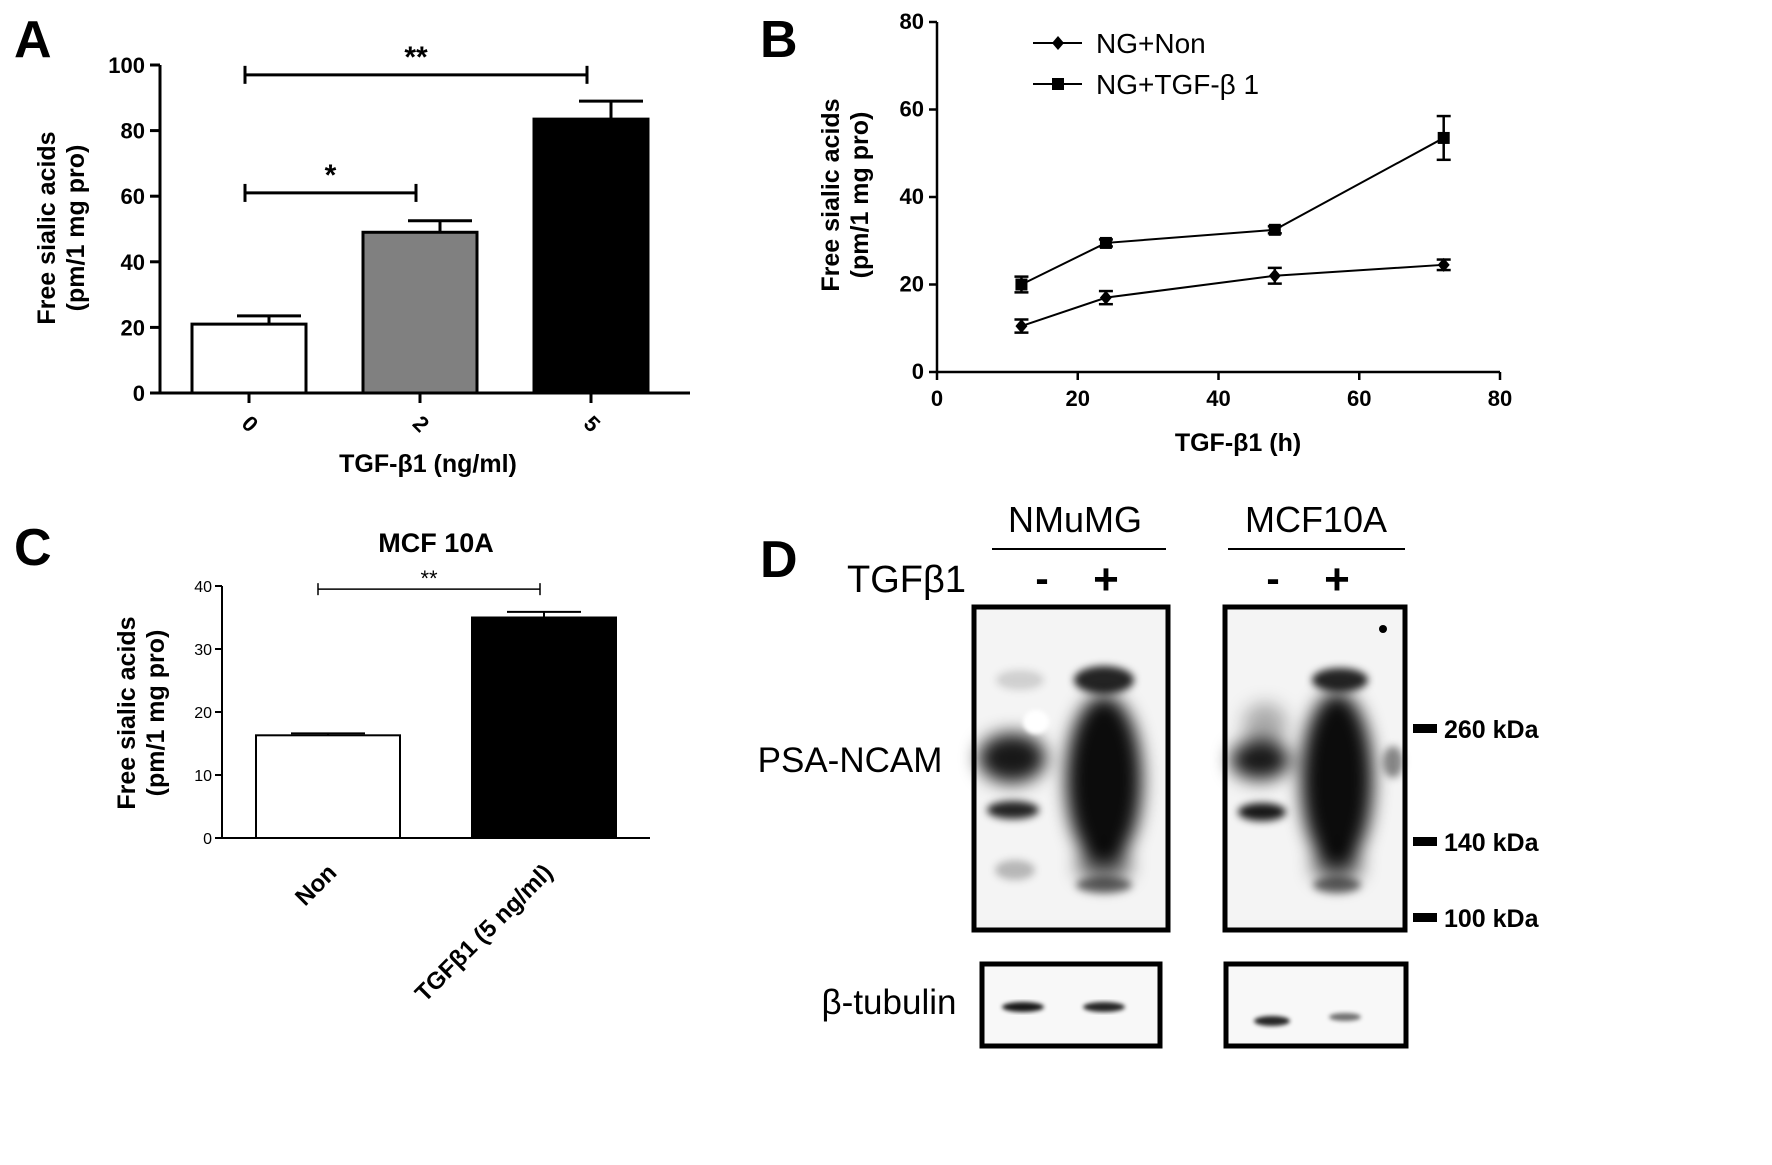  I want to click on blot-treatment-label: TGFβ1, so click(906, 580).